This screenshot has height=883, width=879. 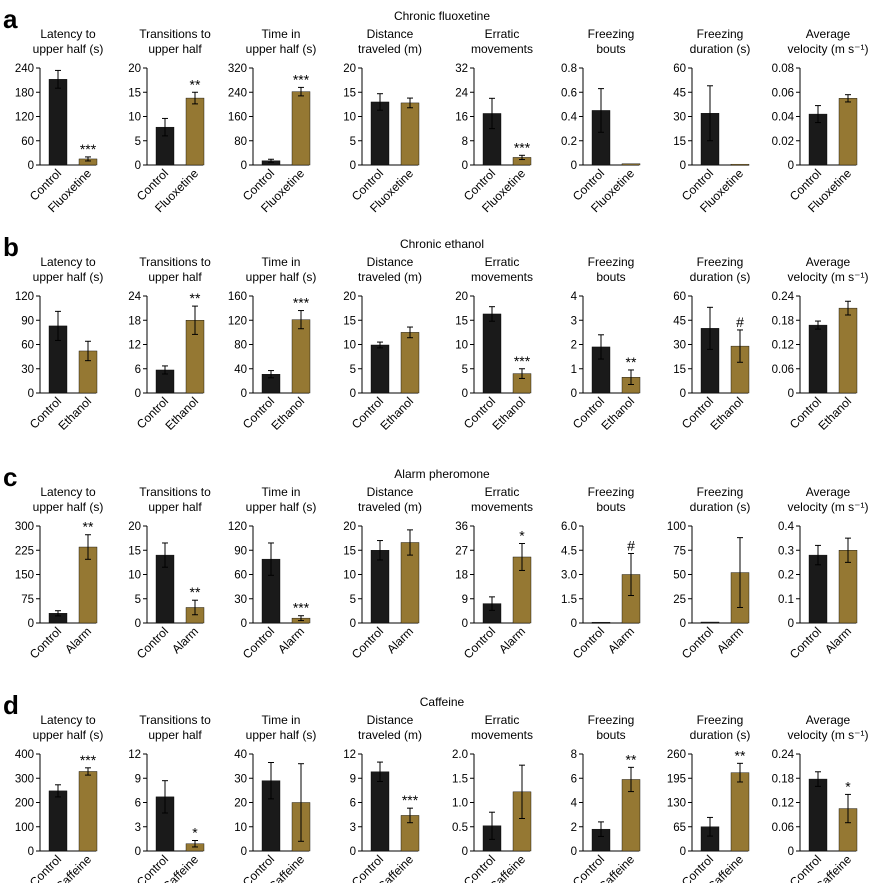 What do you see at coordinates (679, 600) in the screenshot?
I see `y-tick-label: 25` at bounding box center [679, 600].